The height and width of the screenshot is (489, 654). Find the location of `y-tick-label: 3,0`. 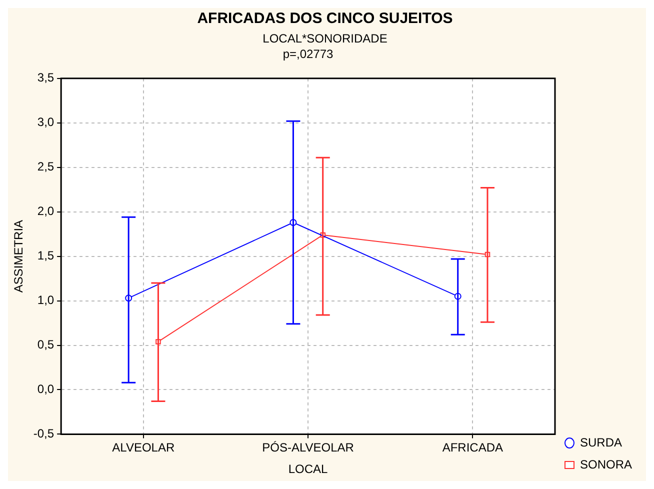

y-tick-label: 3,0 is located at coordinates (45, 122).